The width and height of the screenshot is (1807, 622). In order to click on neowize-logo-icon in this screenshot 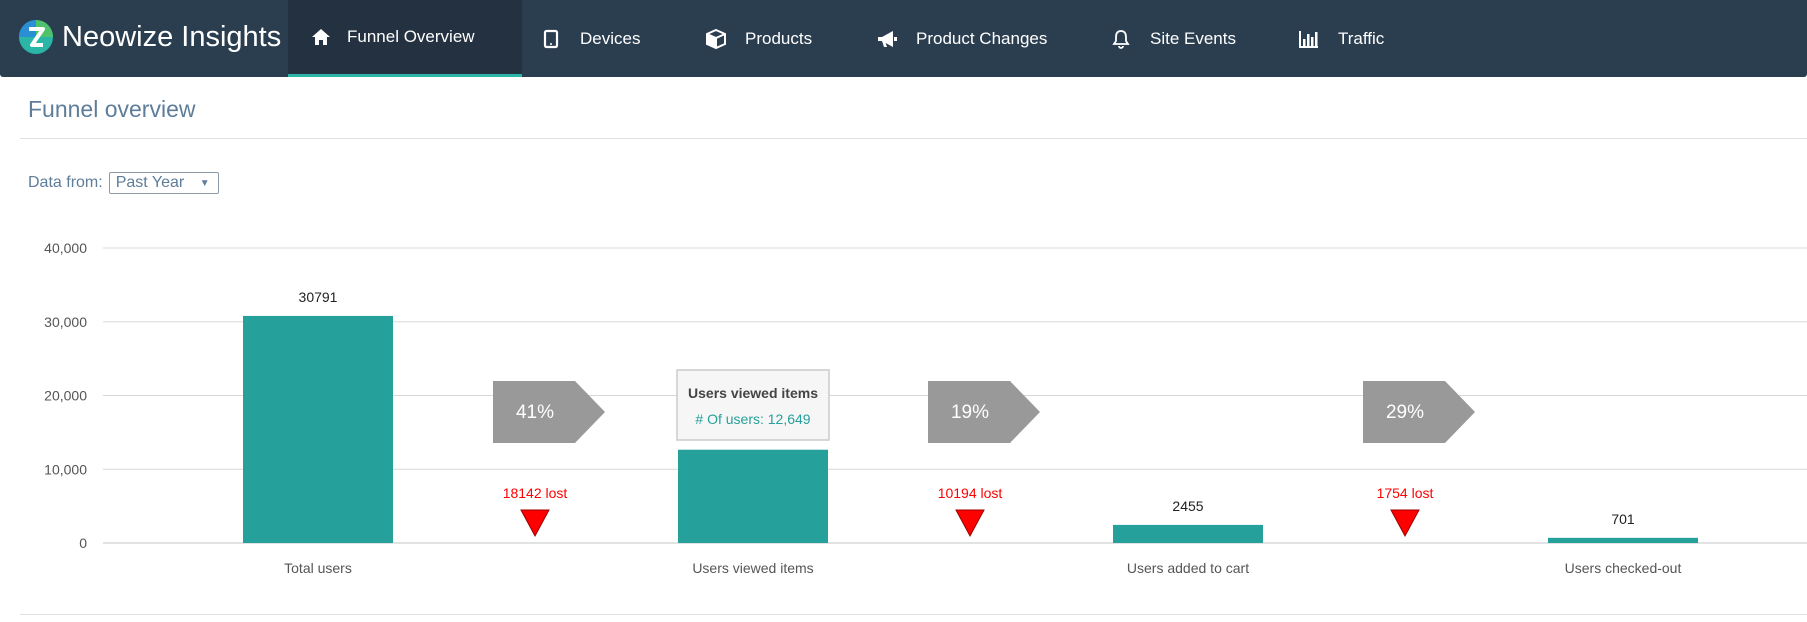, I will do `click(36, 37)`.